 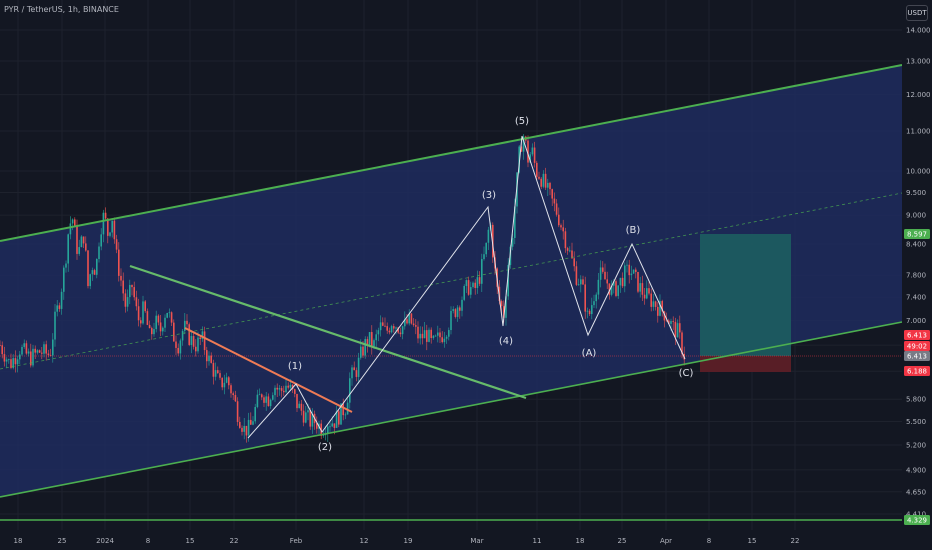 I want to click on wave-label: (2), so click(x=325, y=447).